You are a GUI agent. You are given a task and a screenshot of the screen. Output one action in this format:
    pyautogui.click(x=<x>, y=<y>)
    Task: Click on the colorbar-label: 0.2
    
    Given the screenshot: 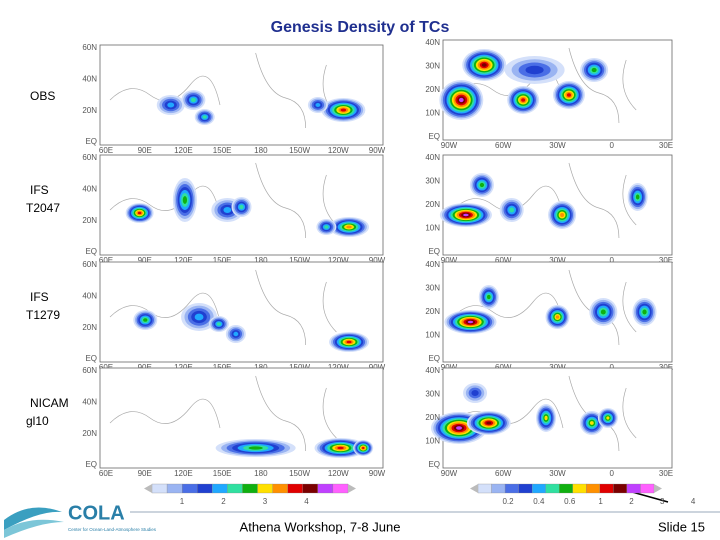 What is the action you would take?
    pyautogui.click(x=508, y=501)
    